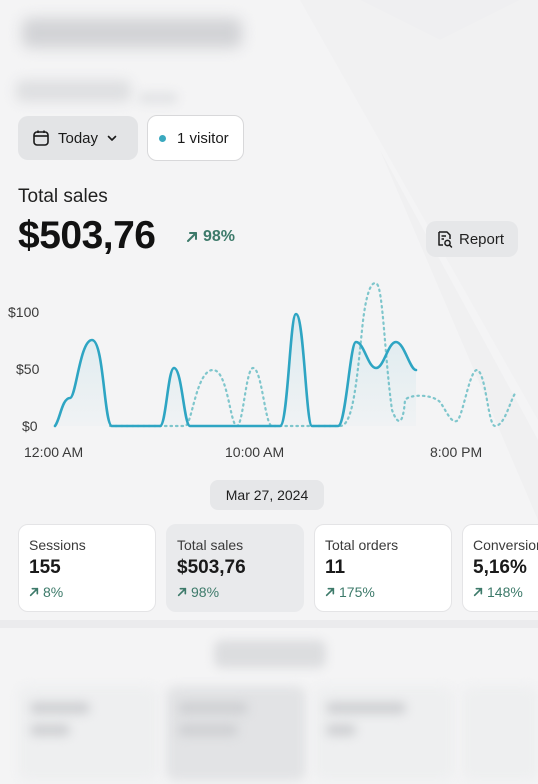  Describe the element at coordinates (505, 545) in the screenshot. I see `metric-label: Conversion rate` at that location.